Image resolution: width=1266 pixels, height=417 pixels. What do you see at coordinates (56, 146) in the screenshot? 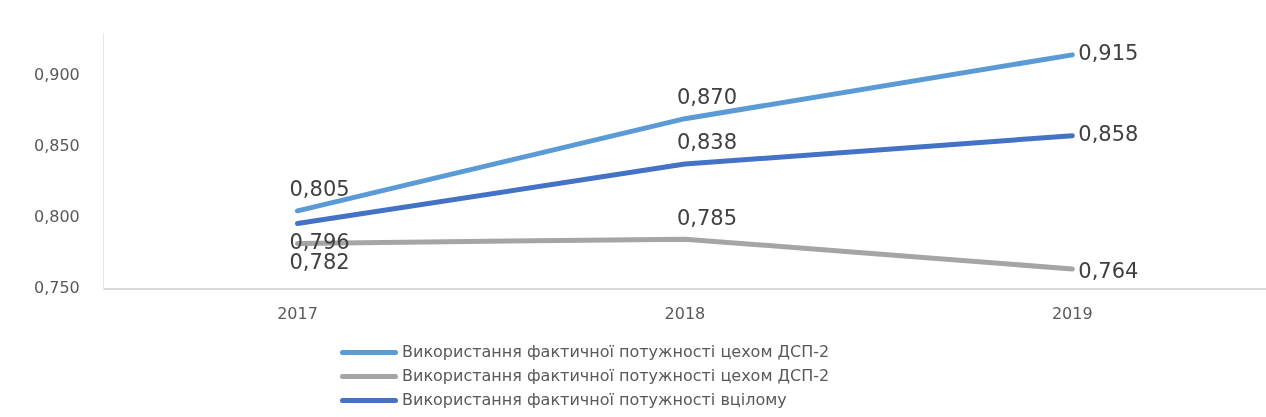
I see `y-tick-label: 0,850` at bounding box center [56, 146].